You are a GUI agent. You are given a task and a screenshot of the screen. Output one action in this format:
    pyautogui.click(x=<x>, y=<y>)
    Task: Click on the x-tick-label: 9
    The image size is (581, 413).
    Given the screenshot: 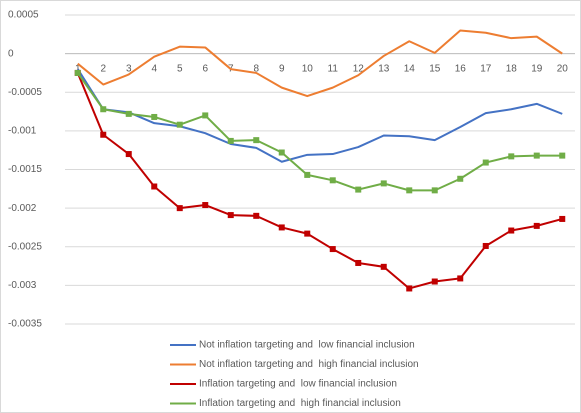 What is the action you would take?
    pyautogui.click(x=282, y=68)
    